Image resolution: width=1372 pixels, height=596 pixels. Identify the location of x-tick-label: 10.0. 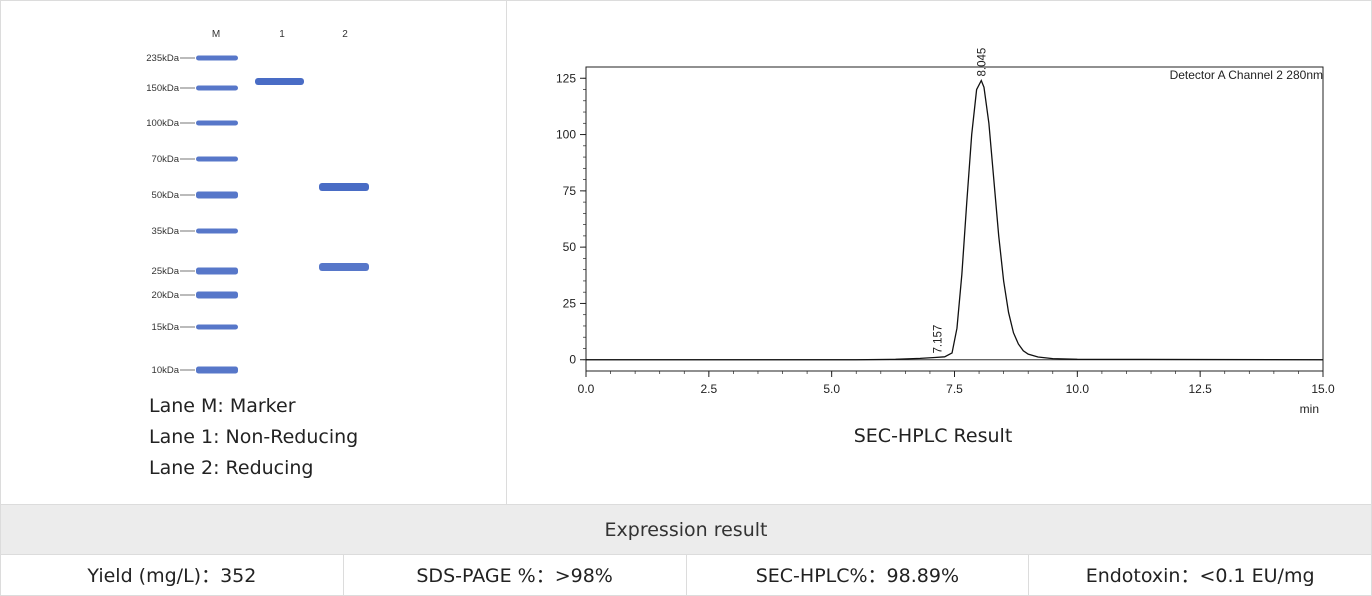
(1078, 389).